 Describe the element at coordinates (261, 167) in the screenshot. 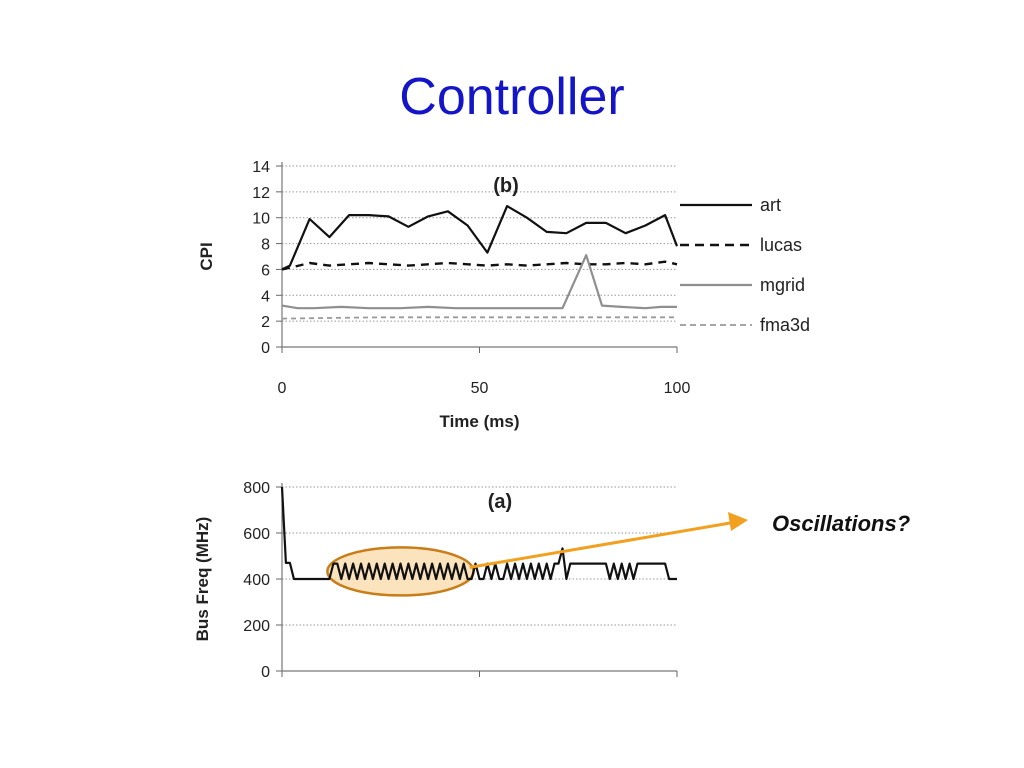

I see `y-tick-label: 14` at that location.